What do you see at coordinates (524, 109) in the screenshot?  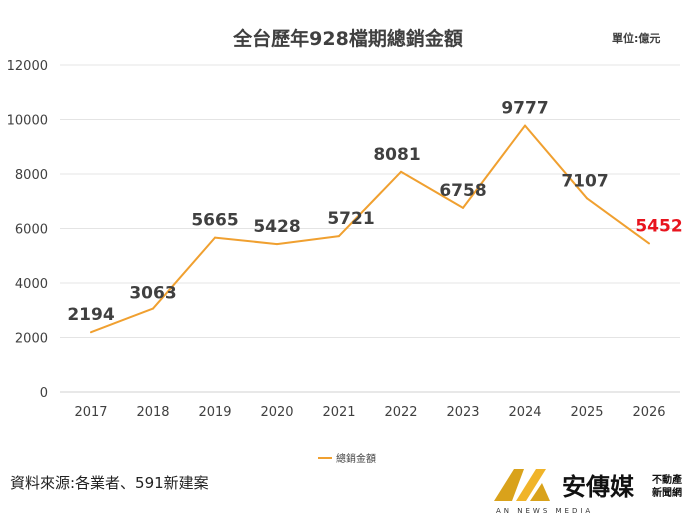 I see `data-label: 9777` at bounding box center [524, 109].